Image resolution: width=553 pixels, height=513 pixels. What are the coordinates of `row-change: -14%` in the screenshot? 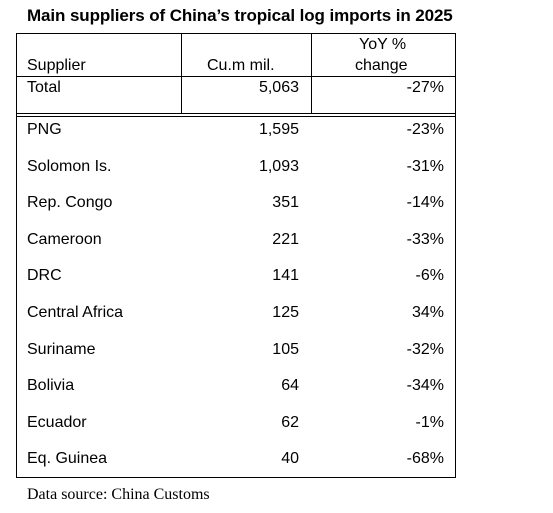 It's located at (425, 203).